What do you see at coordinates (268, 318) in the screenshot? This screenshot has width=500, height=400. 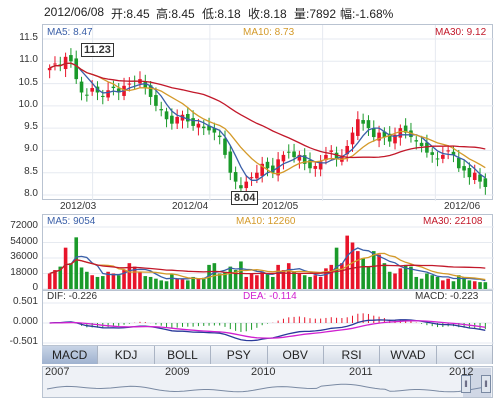 I see `macd-chart-panel: DIF: -0.226 DEA: -0.114 MACD: -0.223` at bounding box center [268, 318].